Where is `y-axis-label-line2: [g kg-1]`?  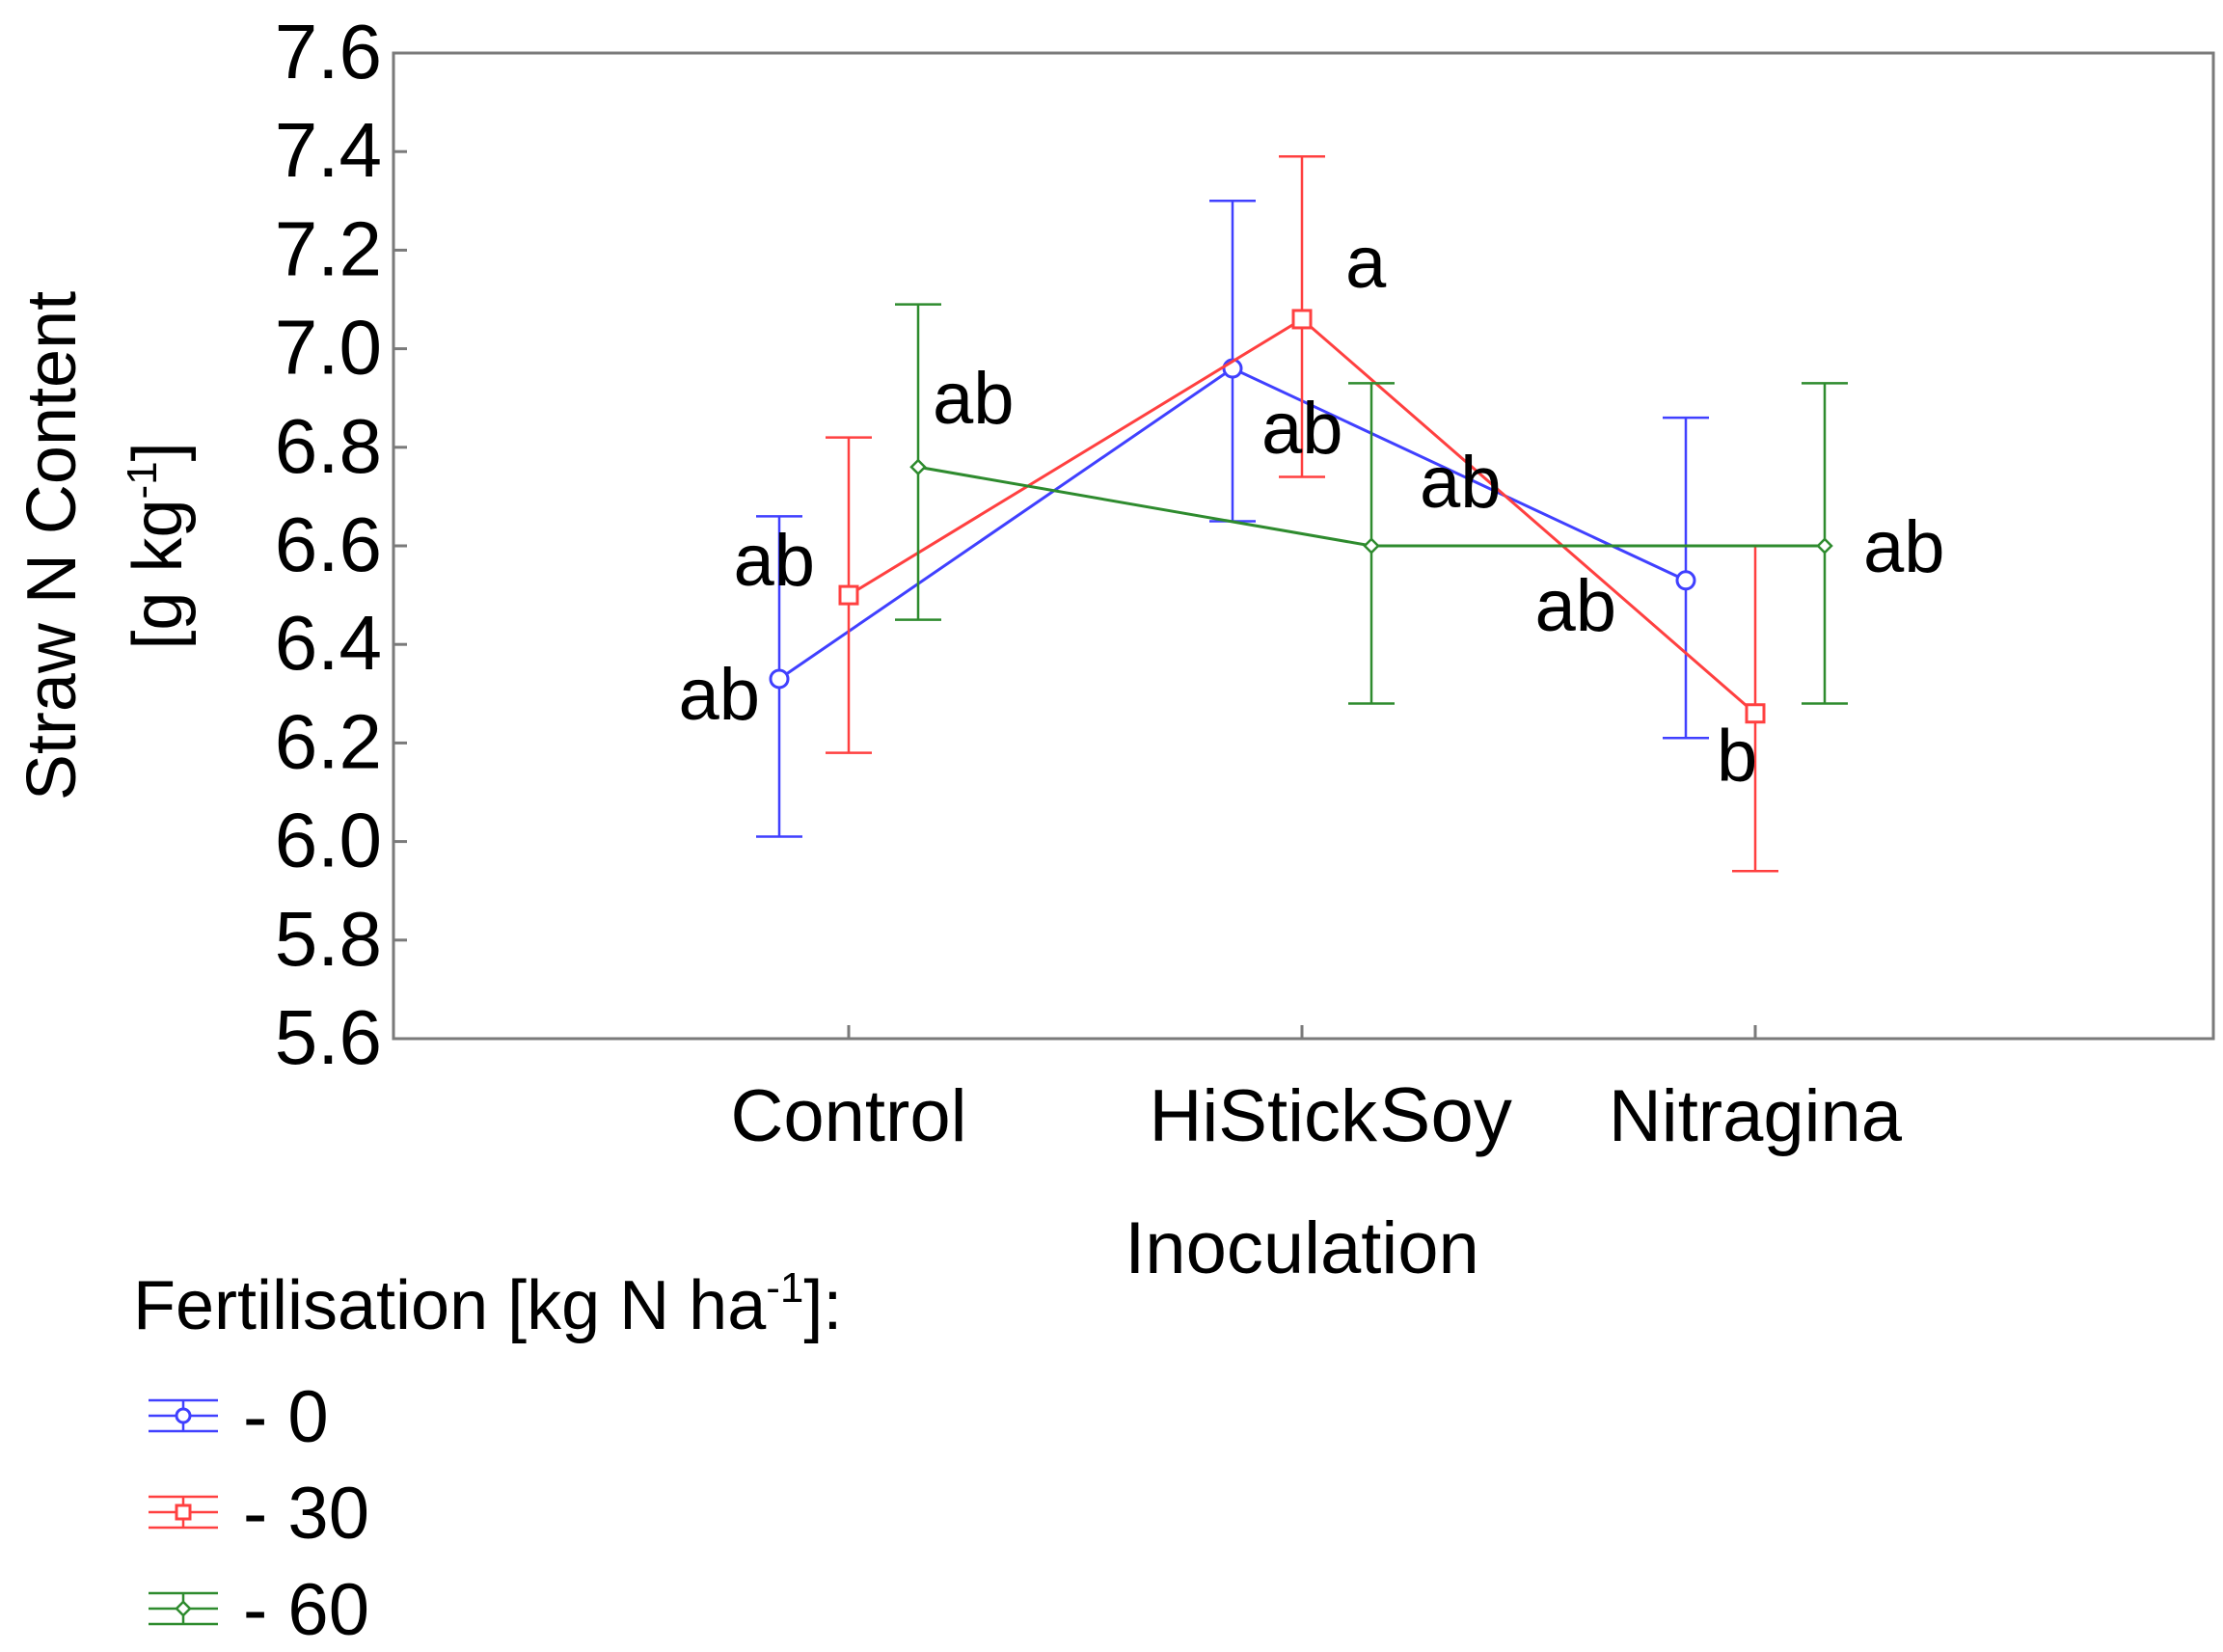 y-axis-label-line2: [g kg-1] is located at coordinates (158, 545).